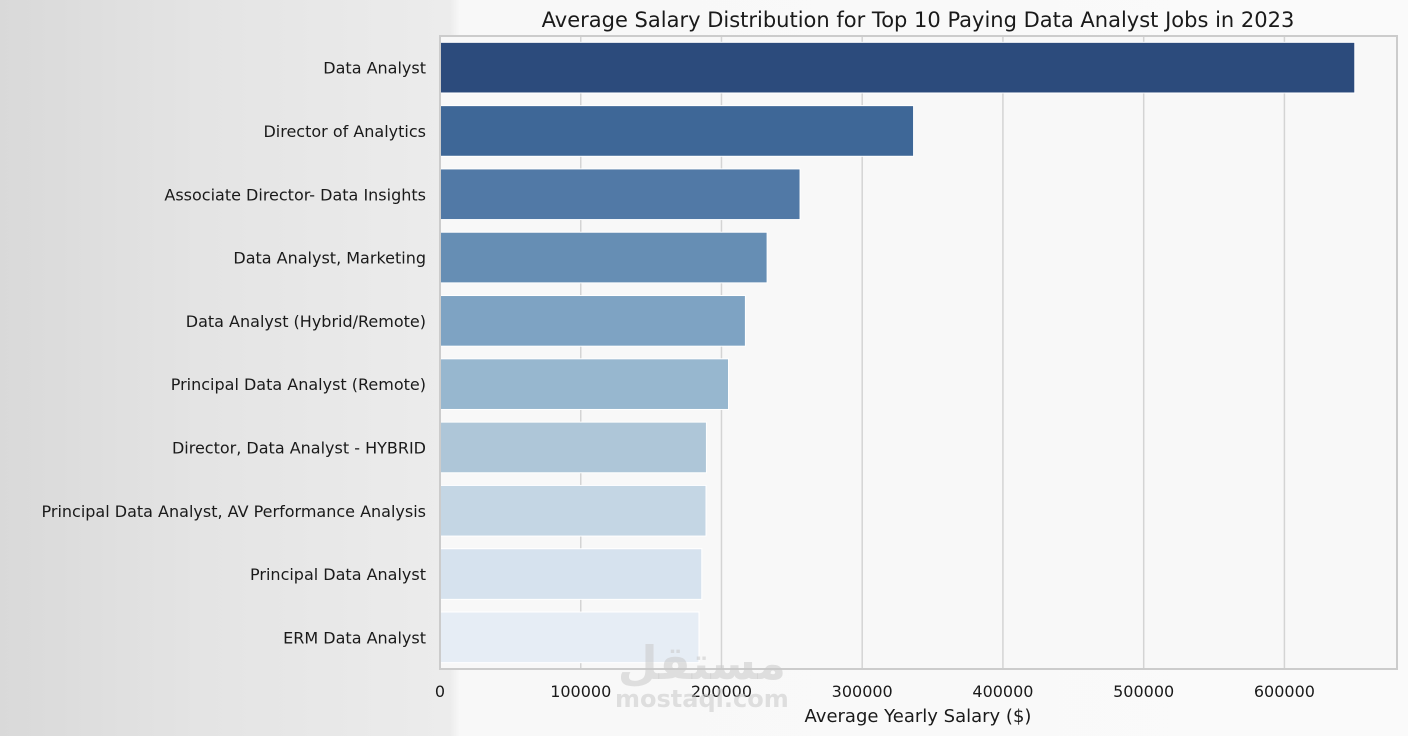  What do you see at coordinates (721, 691) in the screenshot?
I see `x-tick-label: 200000` at bounding box center [721, 691].